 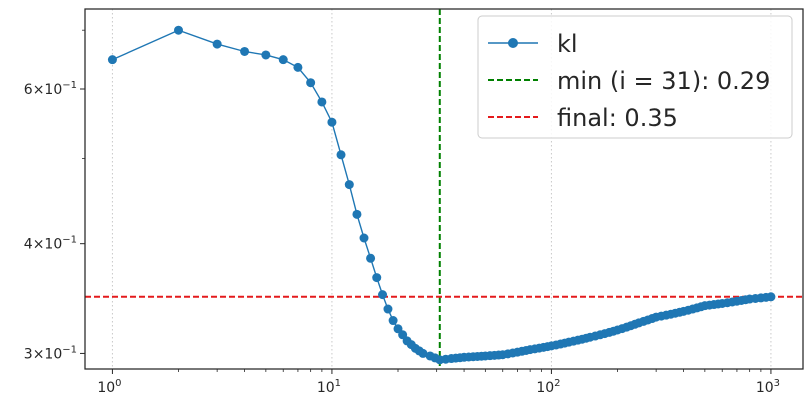 What do you see at coordinates (50, 244) in the screenshot?
I see `y-tick-label: 4×10⁻¹` at bounding box center [50, 244].